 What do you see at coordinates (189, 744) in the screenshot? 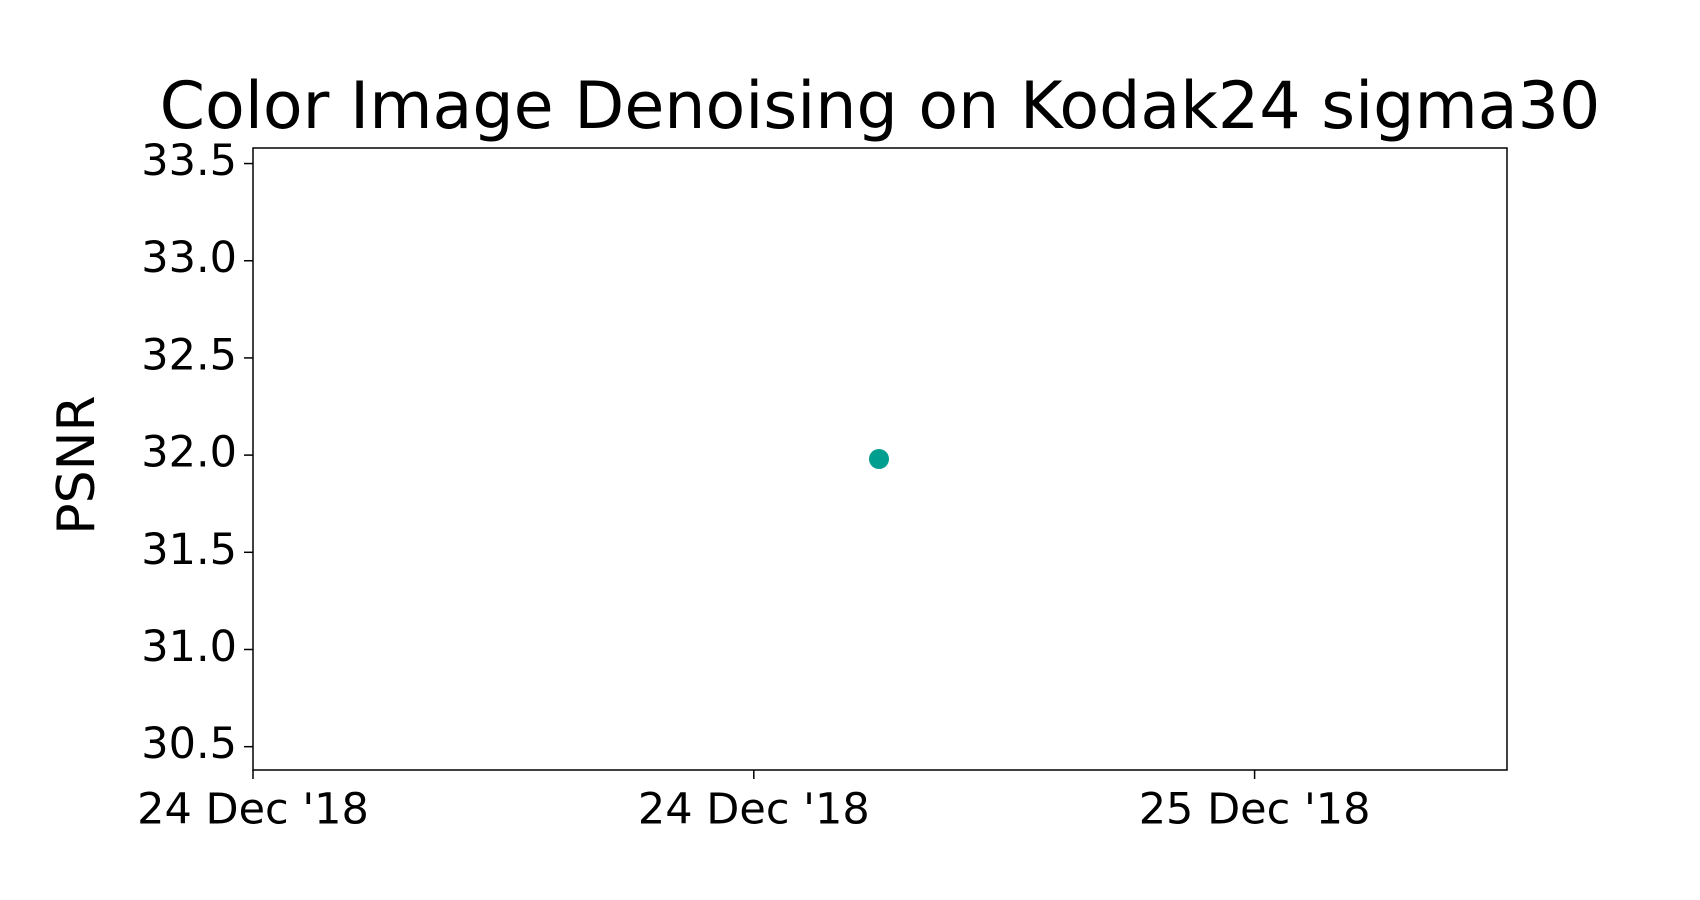
I see `y-tick-label: 30.5` at bounding box center [189, 744].